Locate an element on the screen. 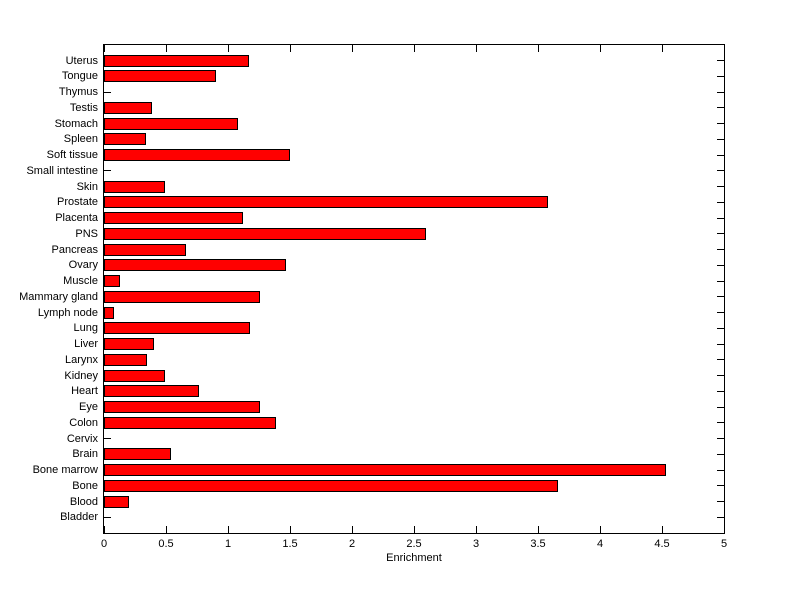 The height and width of the screenshot is (599, 800). y-tick-right-ovary is located at coordinates (720, 265).